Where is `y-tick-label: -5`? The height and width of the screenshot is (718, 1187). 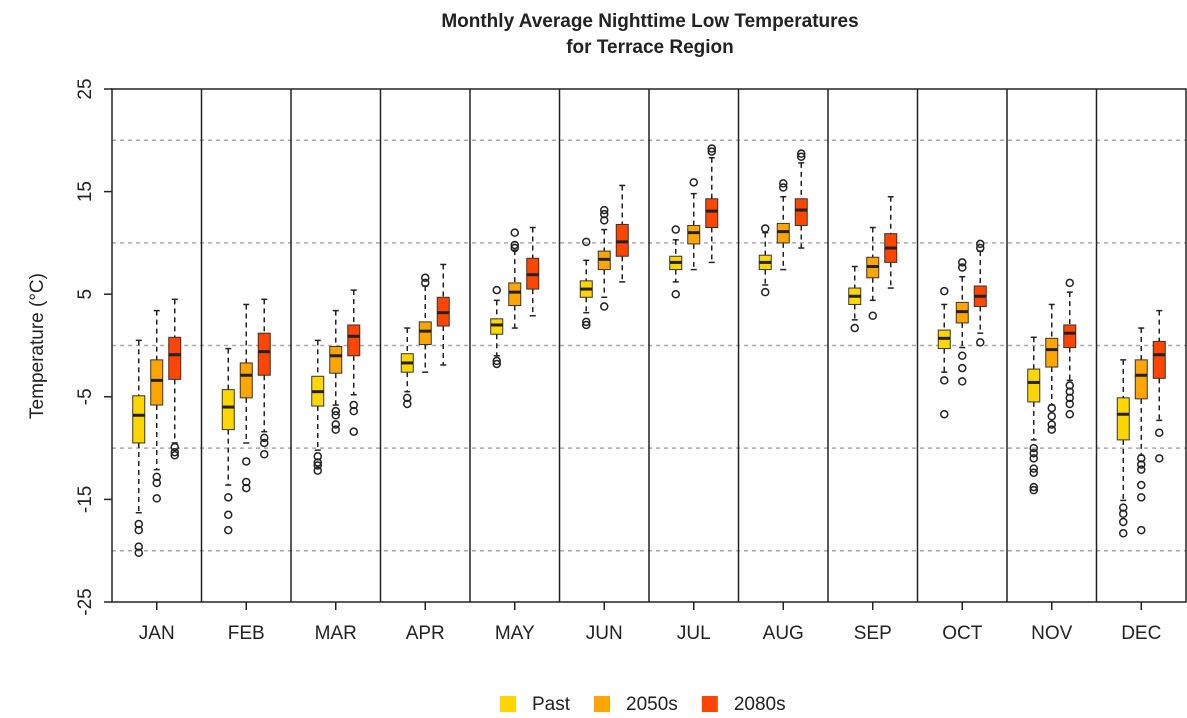
y-tick-label: -5 is located at coordinates (85, 396).